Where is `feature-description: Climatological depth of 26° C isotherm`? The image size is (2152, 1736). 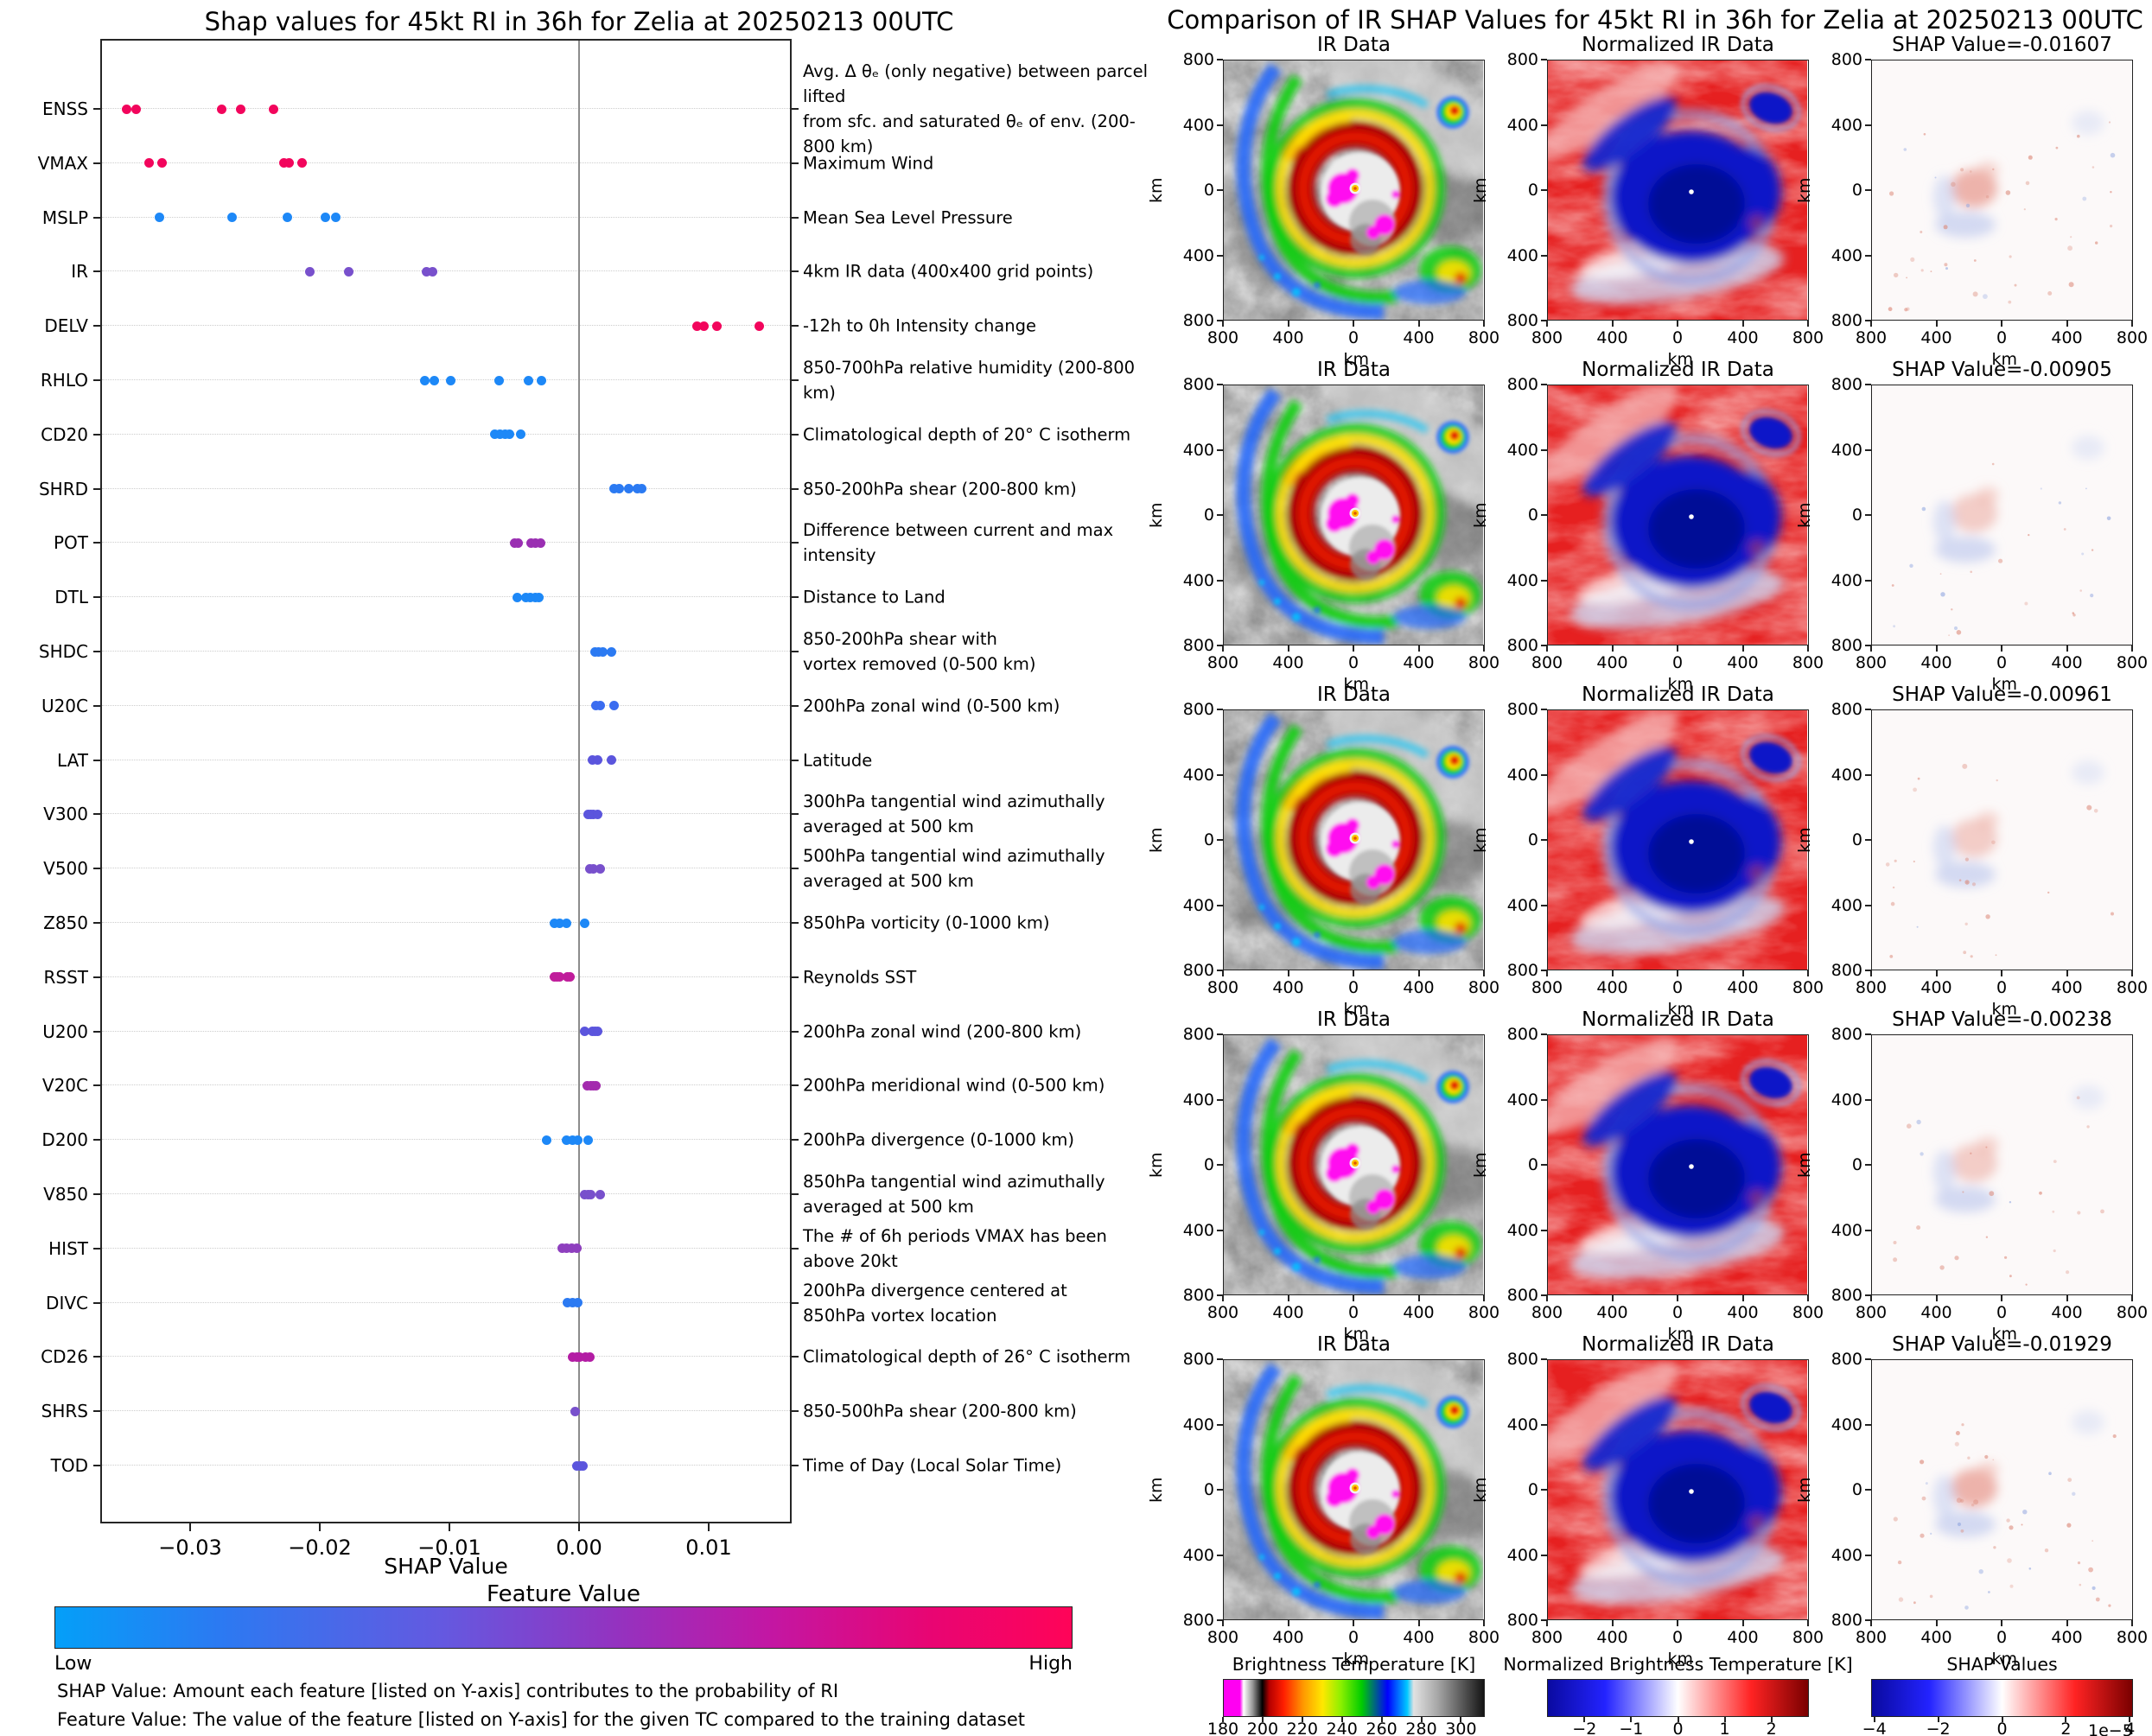 feature-description: Climatological depth of 26° C isotherm is located at coordinates (967, 1356).